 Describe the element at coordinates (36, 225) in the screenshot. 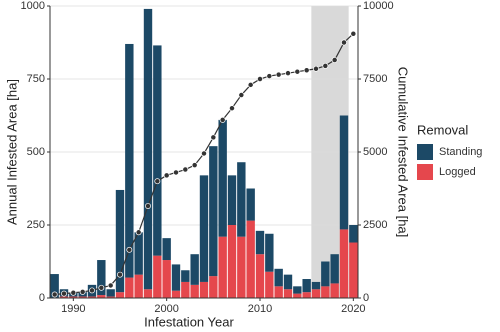

I see `y-tick-label: 250` at that location.